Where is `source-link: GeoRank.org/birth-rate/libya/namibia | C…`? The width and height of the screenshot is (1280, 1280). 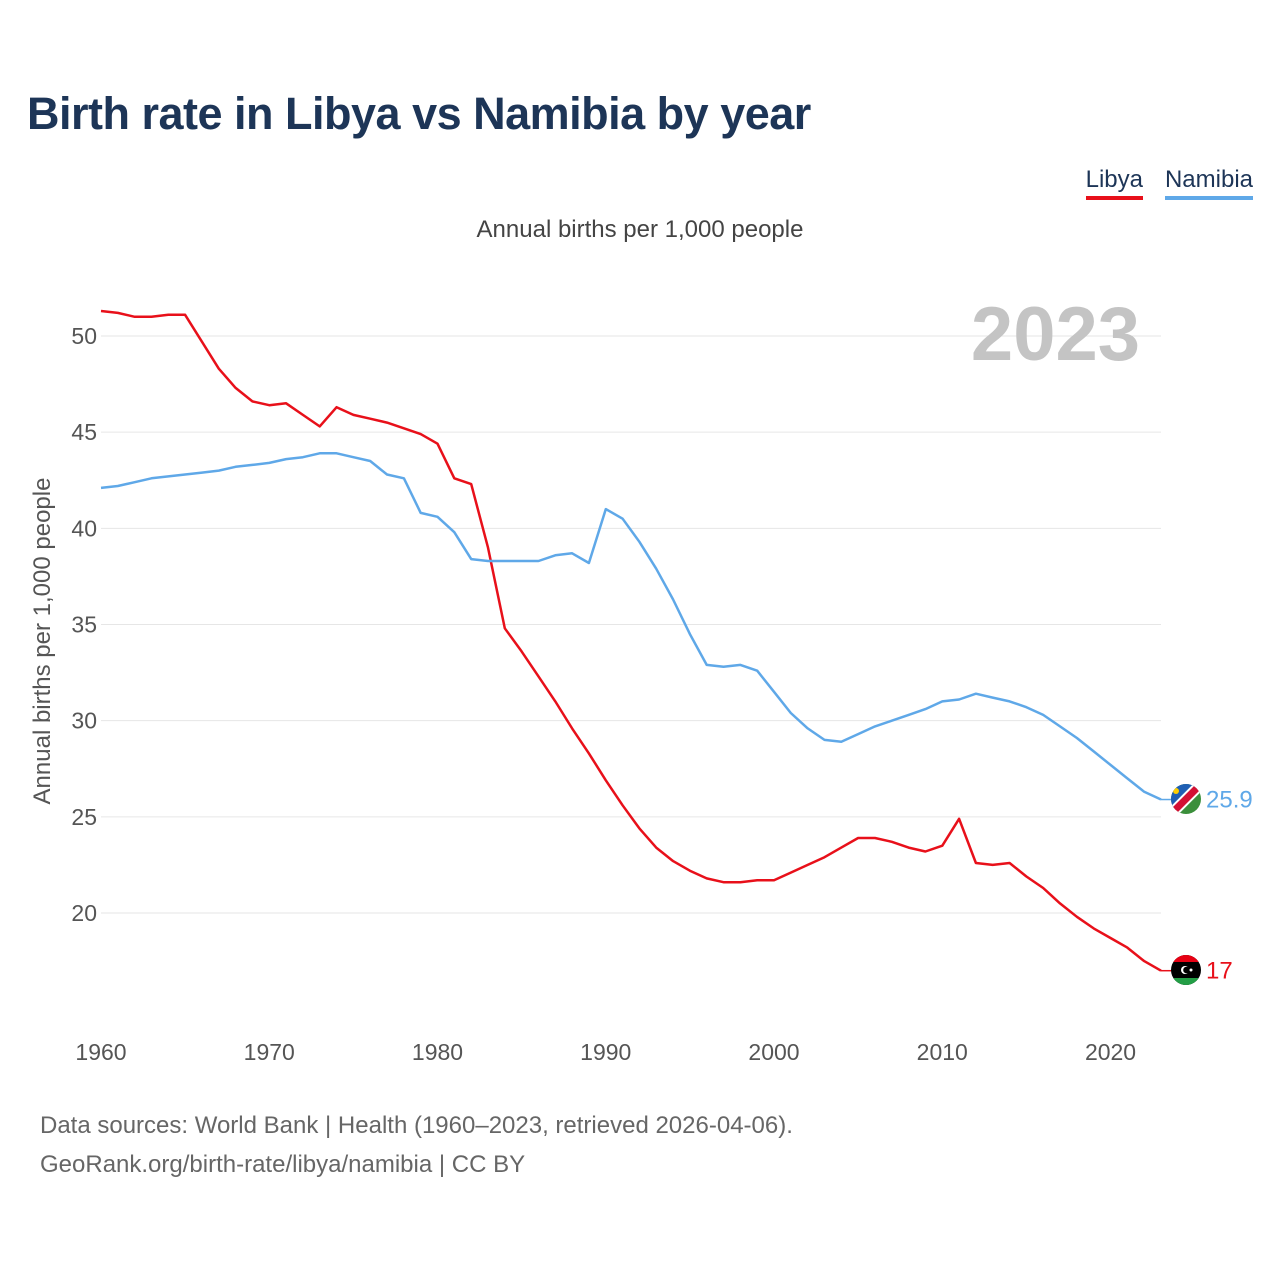
source-link: GeoRank.org/birth-rate/libya/namibia | C… is located at coordinates (283, 1164).